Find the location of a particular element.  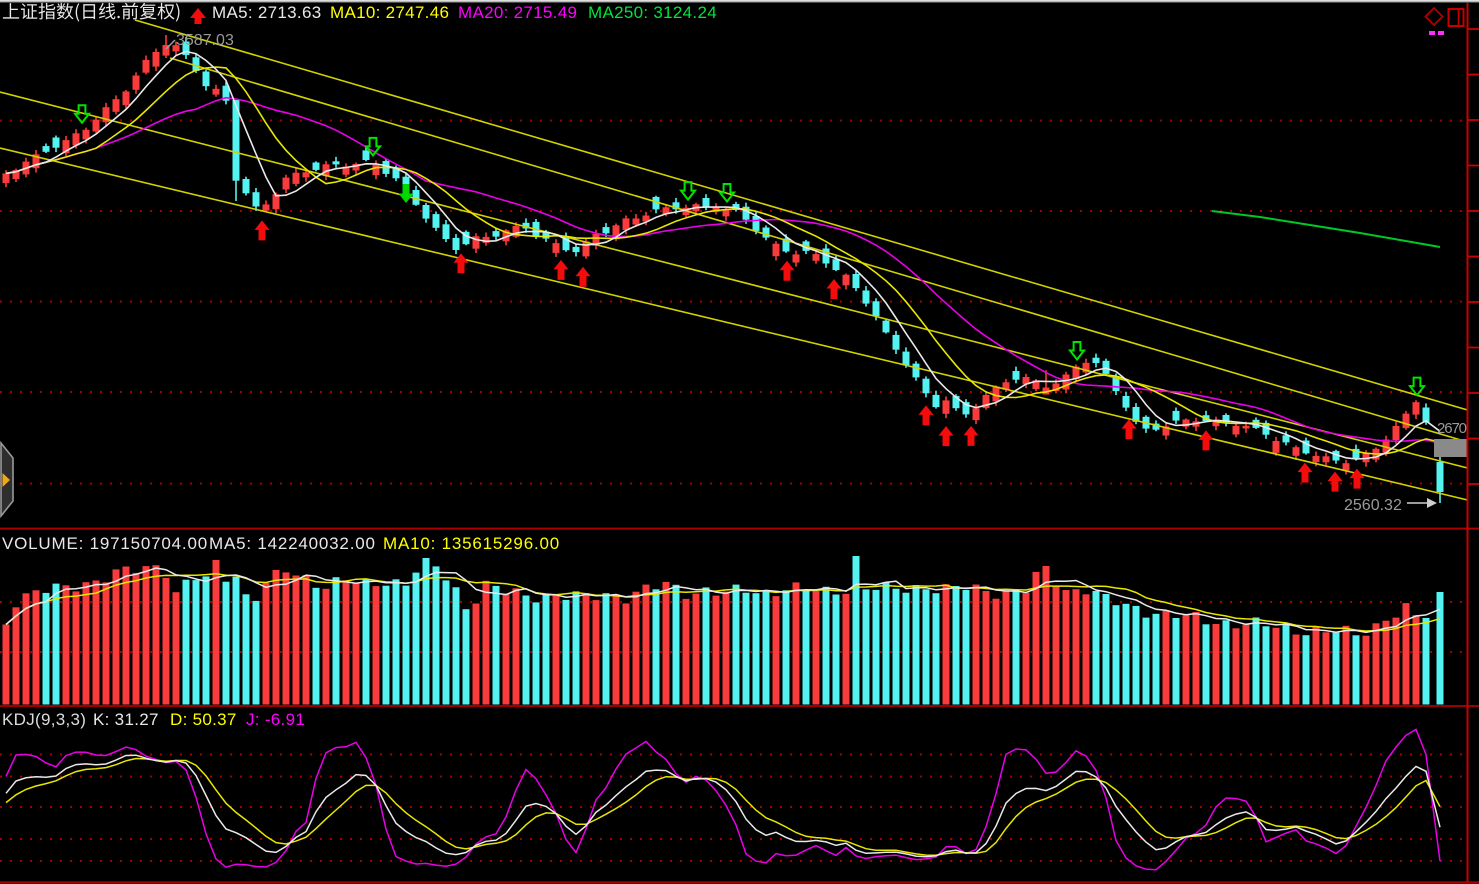

svg-text: MA5: 2713.63 is located at coordinates (266, 12).